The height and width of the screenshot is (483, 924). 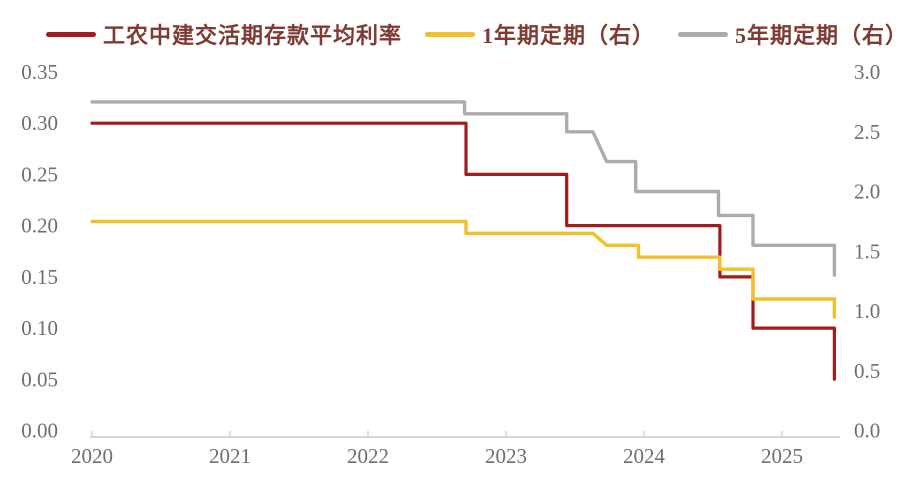 I want to click on y-axis-right-tick-label: 1.5, so click(x=867, y=251).